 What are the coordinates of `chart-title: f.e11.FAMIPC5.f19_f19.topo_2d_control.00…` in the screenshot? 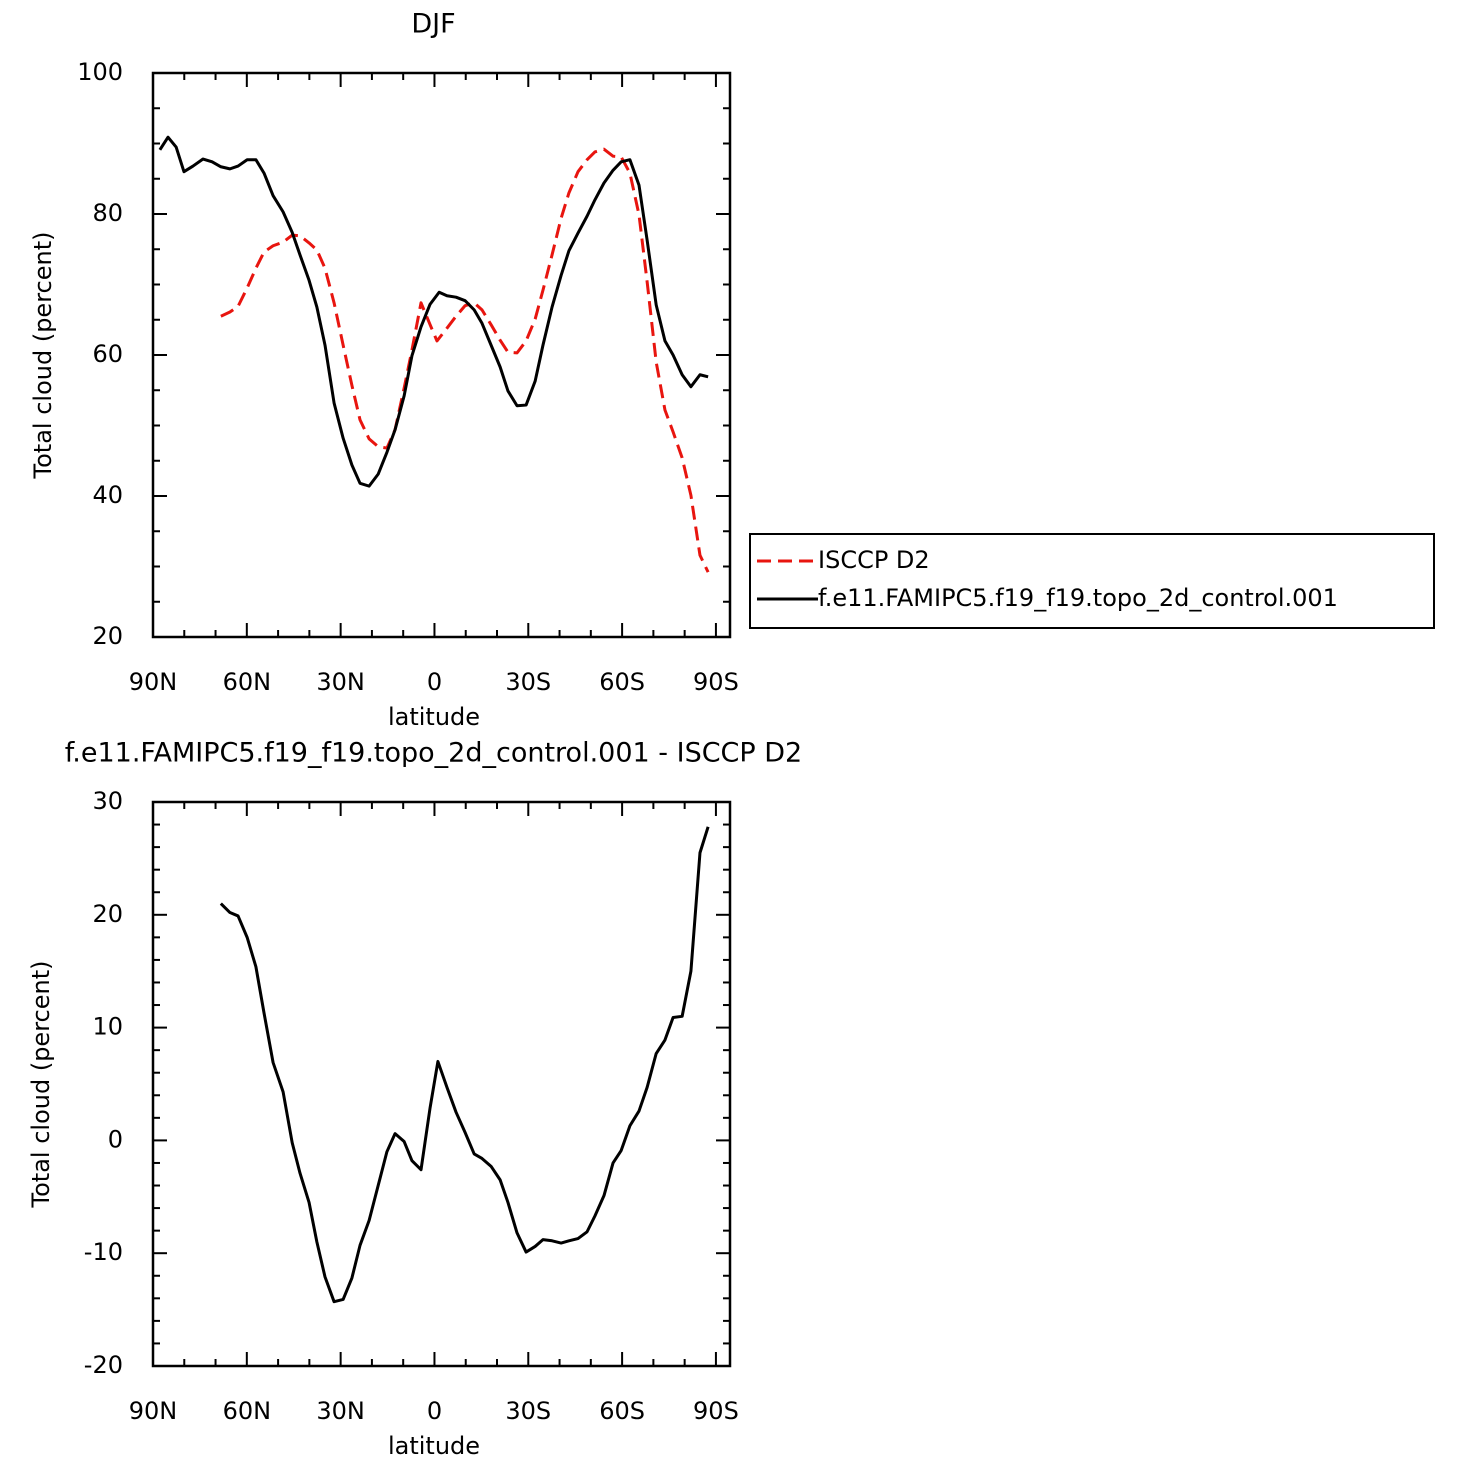 It's located at (434, 753).